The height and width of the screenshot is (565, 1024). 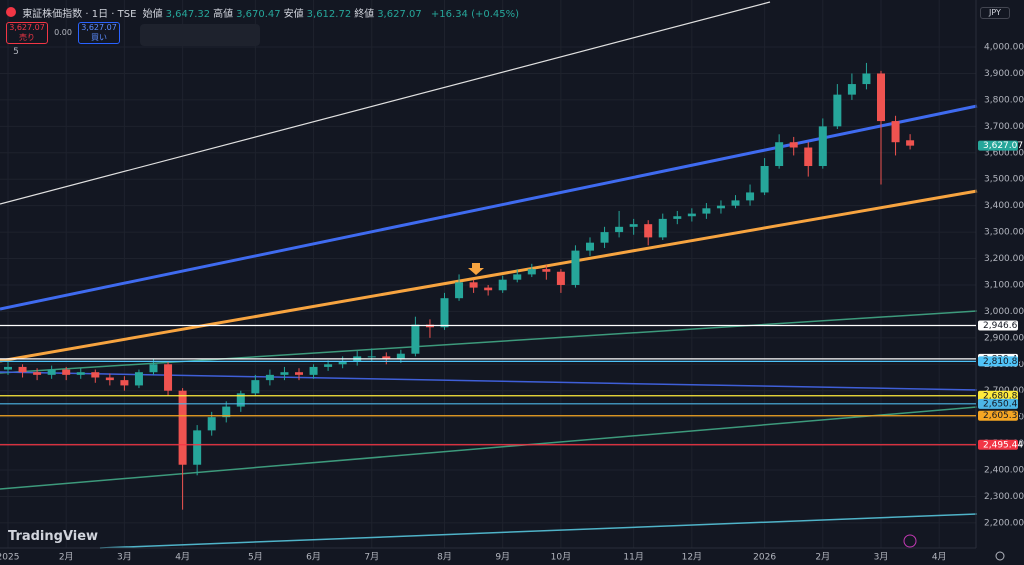 I want to click on ohlc-label: 終値, so click(x=364, y=14).